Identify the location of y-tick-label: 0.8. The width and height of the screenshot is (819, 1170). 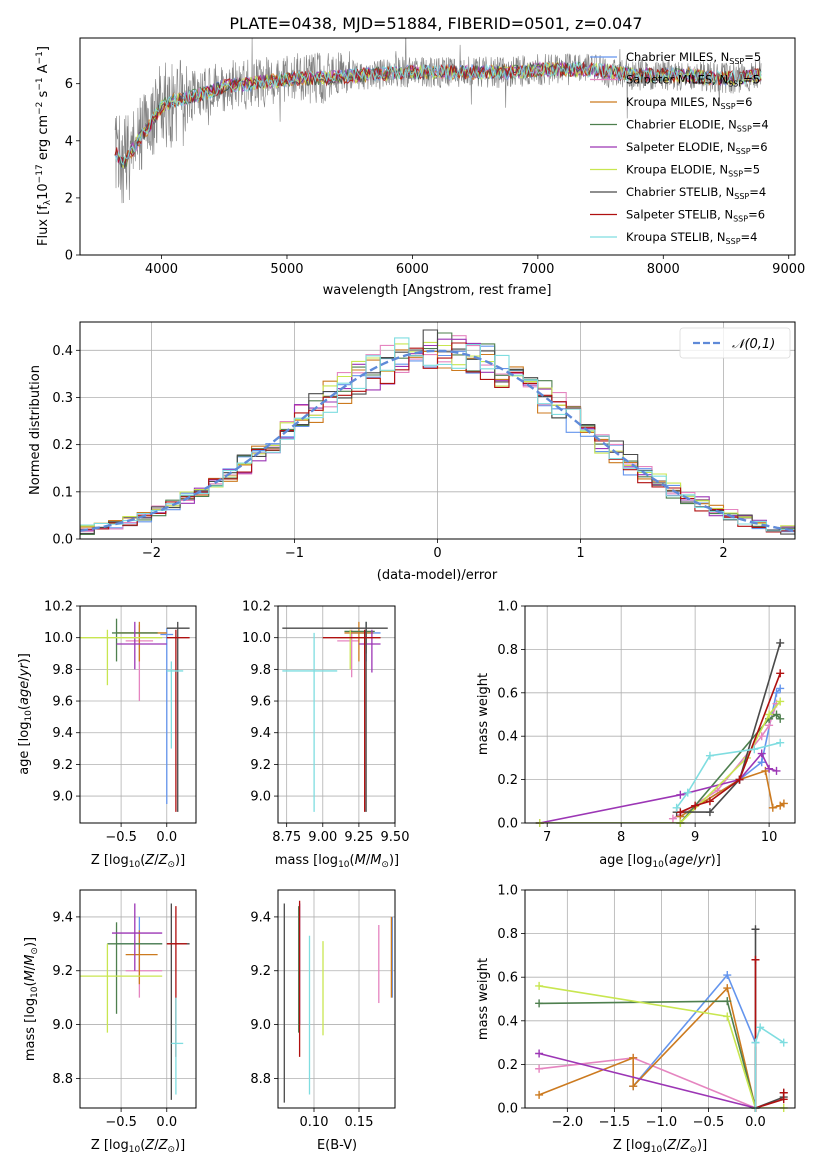
(507, 934).